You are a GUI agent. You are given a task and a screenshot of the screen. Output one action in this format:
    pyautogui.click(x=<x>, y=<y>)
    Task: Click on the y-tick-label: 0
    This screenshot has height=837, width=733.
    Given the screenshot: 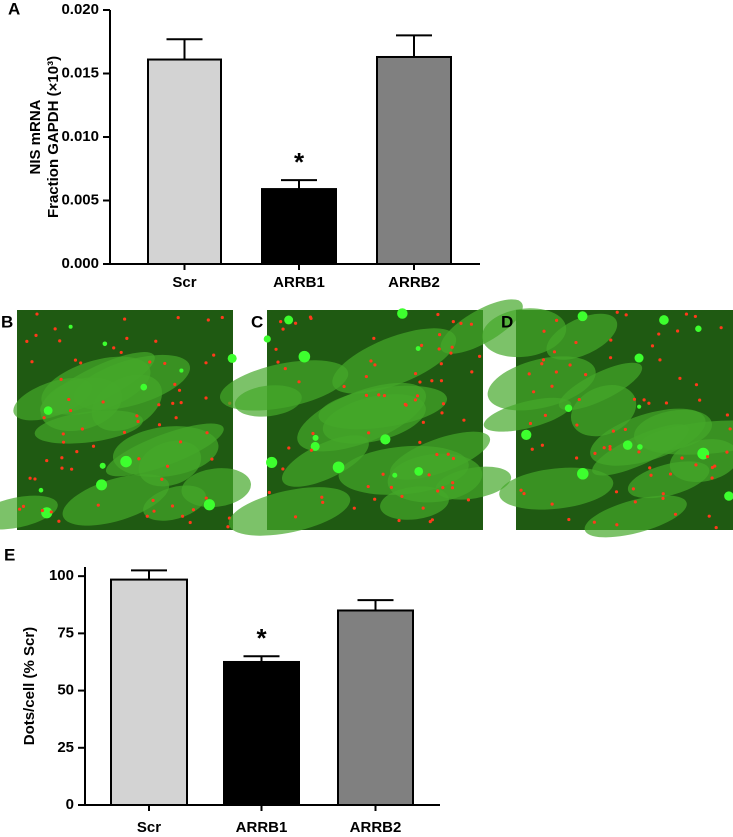 What is the action you would take?
    pyautogui.click(x=70, y=804)
    